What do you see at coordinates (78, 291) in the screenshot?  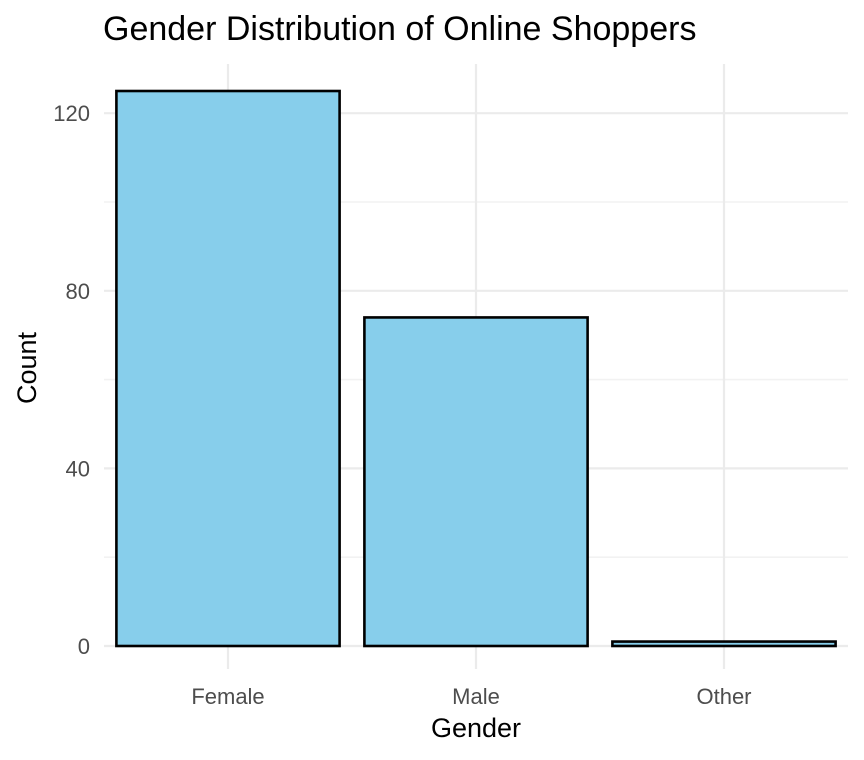 I see `y-tick-label: 80` at bounding box center [78, 291].